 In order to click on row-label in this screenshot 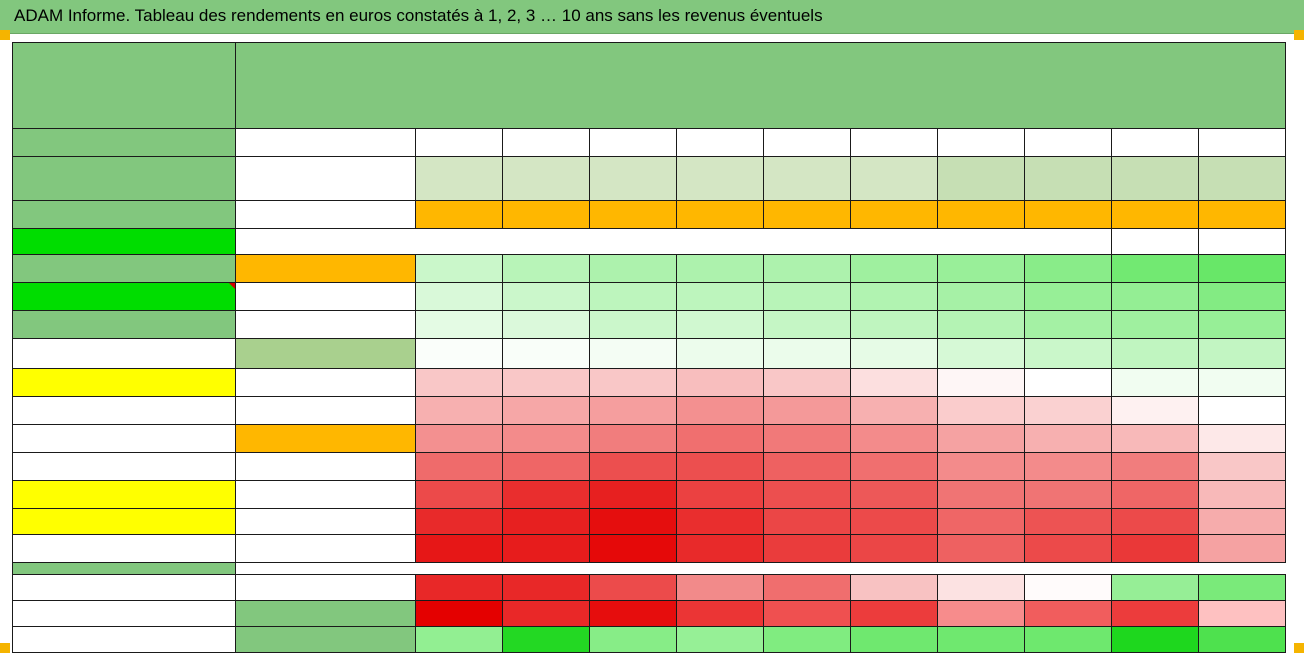, I will do `click(325, 214)`.